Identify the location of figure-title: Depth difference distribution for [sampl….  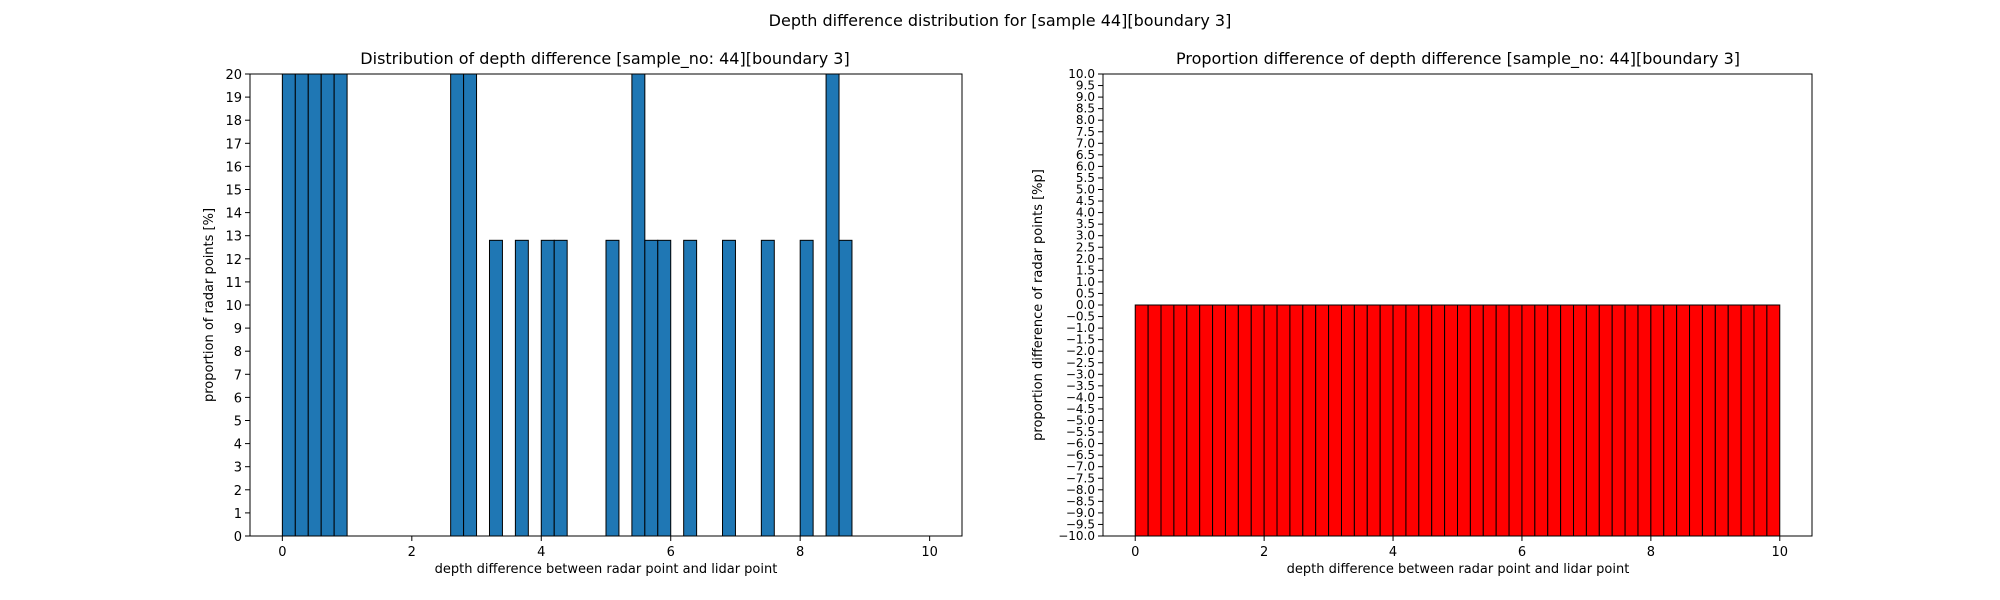
(1000, 20).